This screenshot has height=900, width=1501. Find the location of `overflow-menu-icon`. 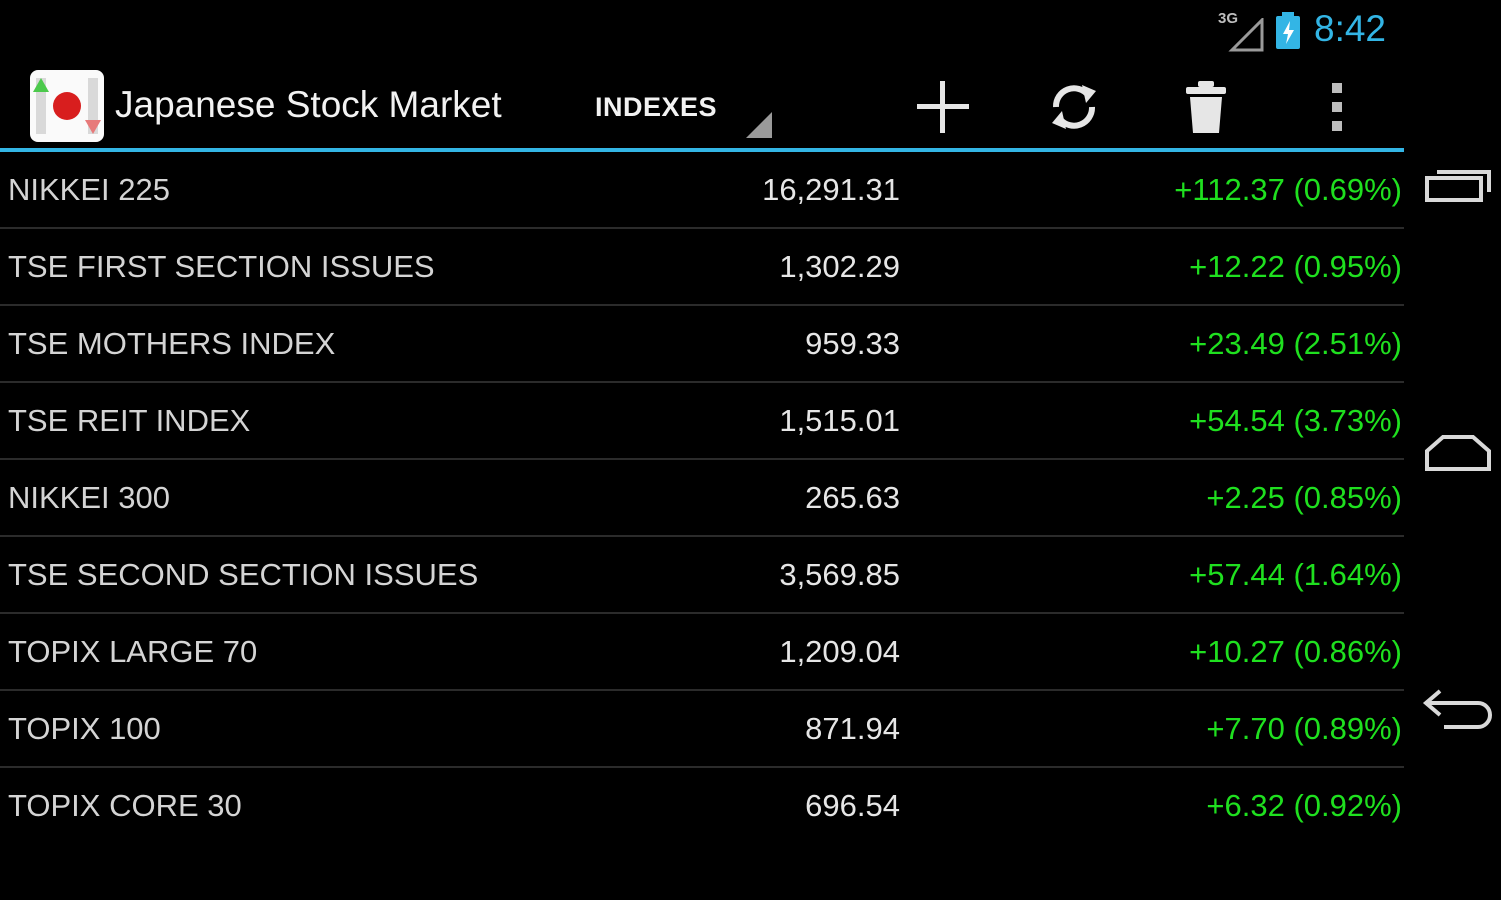

overflow-menu-icon is located at coordinates (1337, 107).